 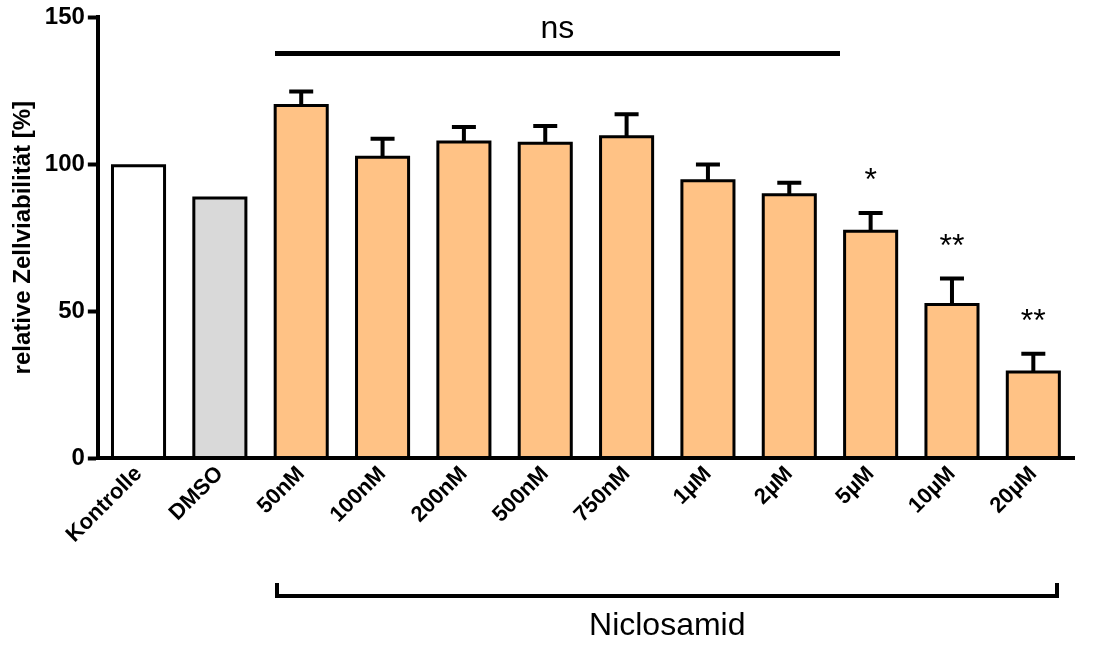 I want to click on y-tick-label: 50, so click(x=71, y=309).